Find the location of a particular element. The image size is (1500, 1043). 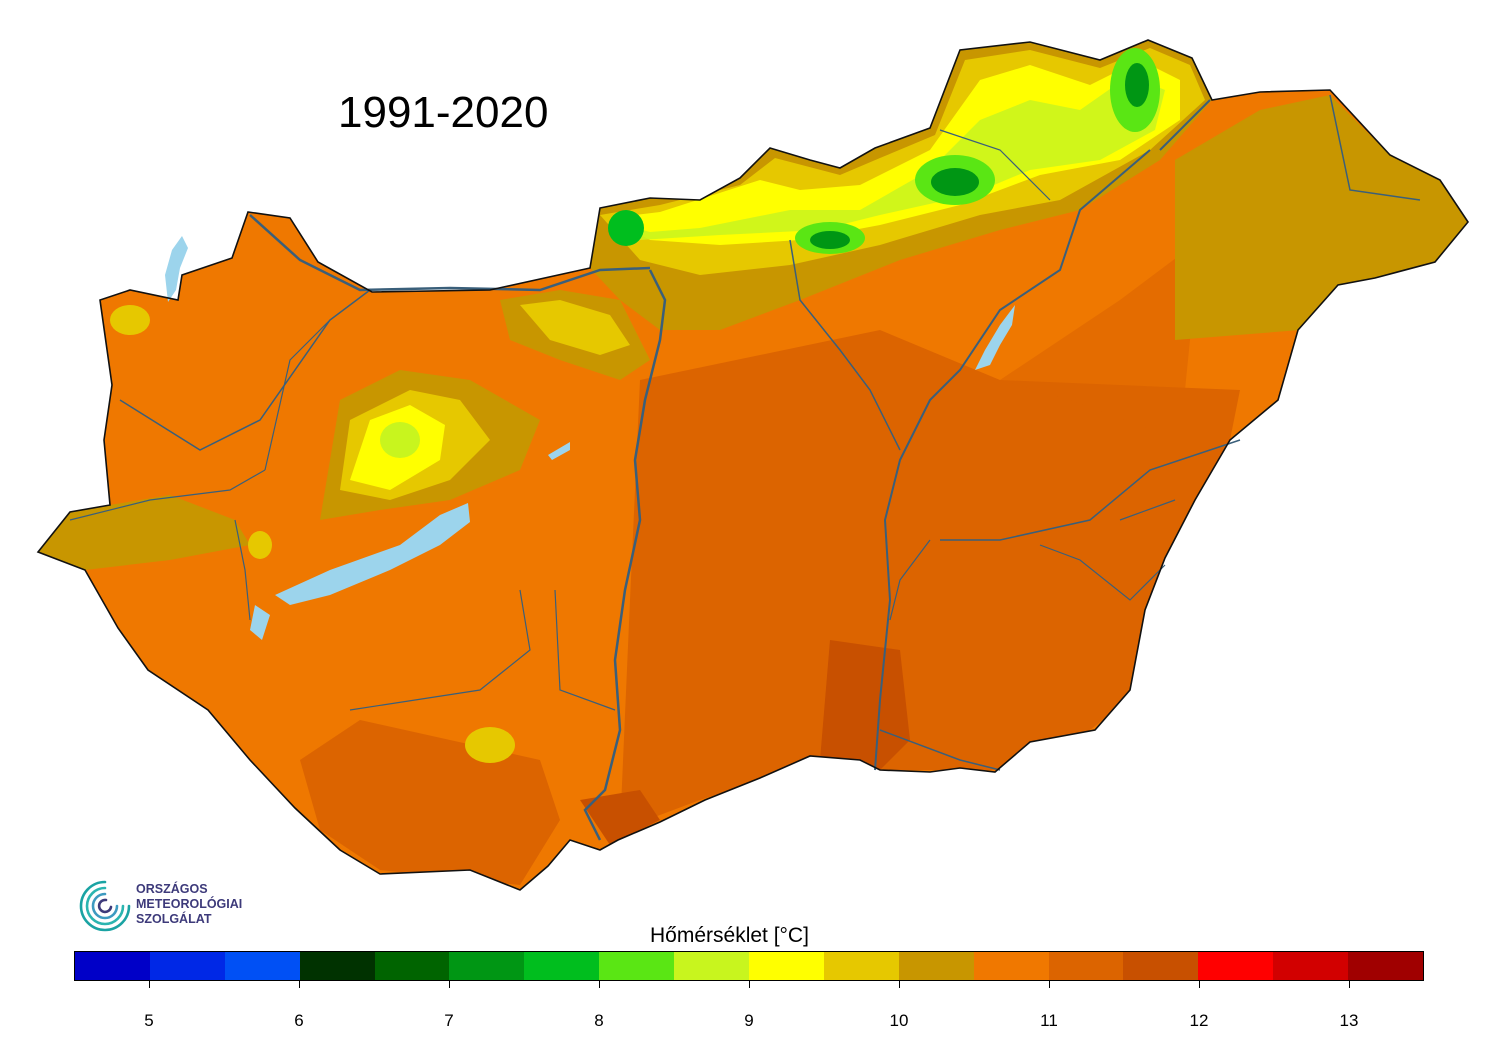

zone-8-borzsony is located at coordinates (626, 228).